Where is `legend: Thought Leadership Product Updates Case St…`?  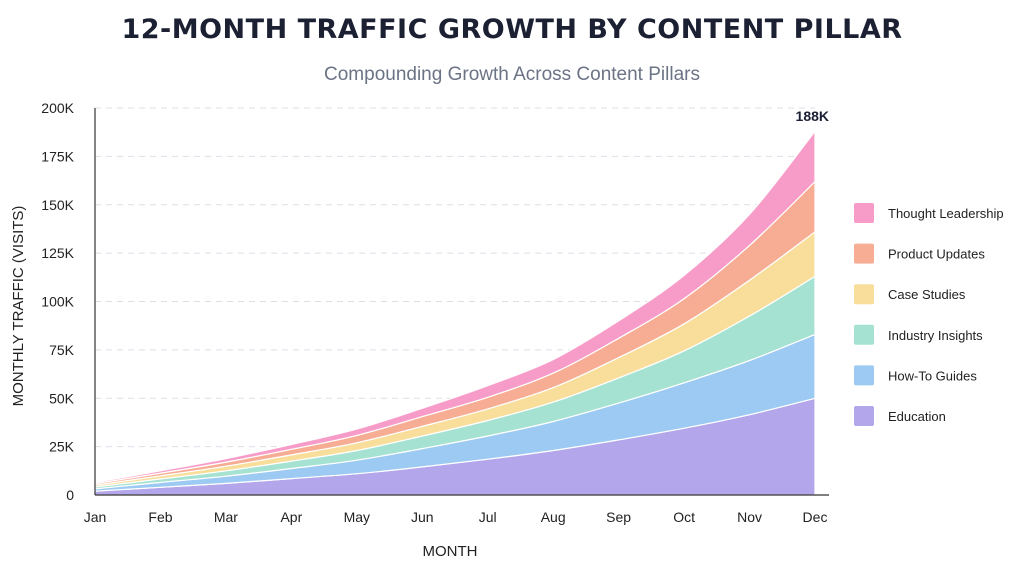
legend: Thought Leadership Product Updates Case St… is located at coordinates (929, 314).